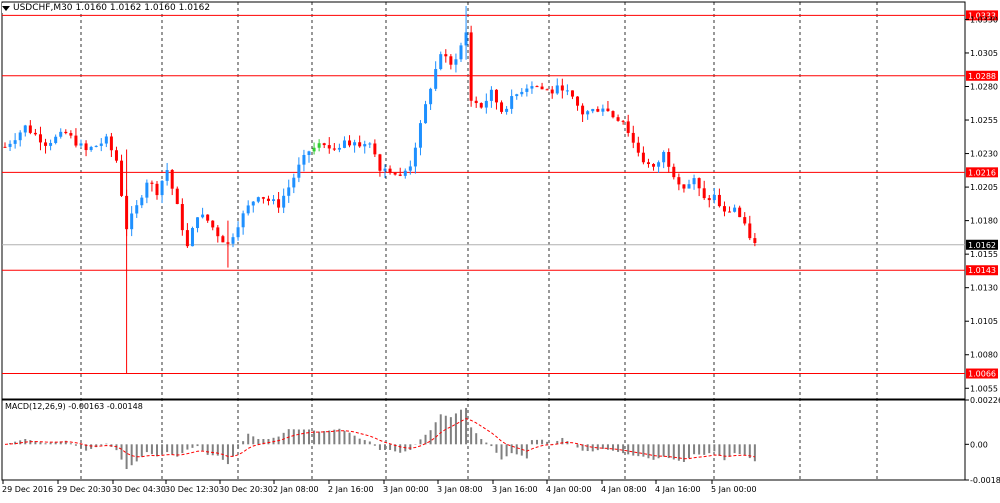 The image size is (1000, 503). I want to click on dropdown-triangle-icon, so click(6, 8).